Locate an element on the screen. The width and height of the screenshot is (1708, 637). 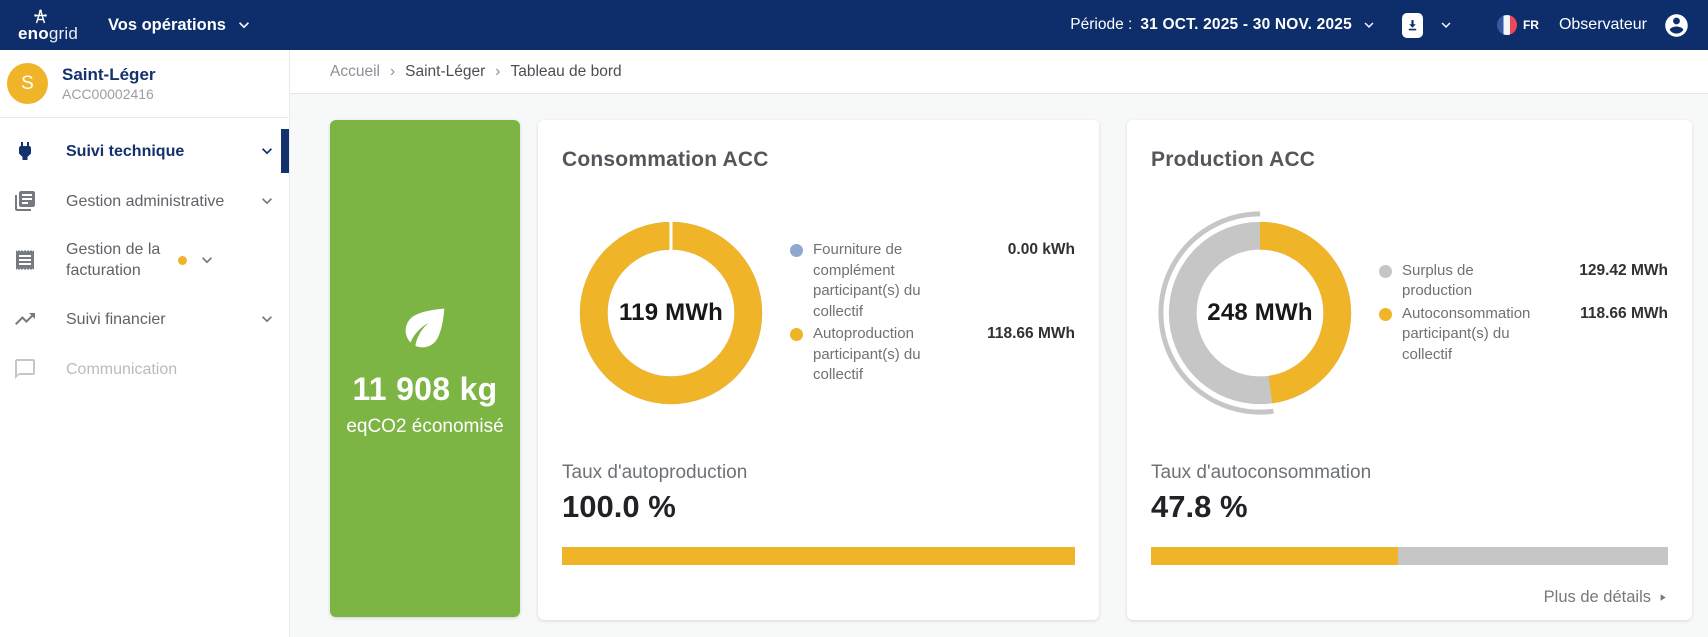
breadcrumb-current: Tableau de bord is located at coordinates (566, 71).